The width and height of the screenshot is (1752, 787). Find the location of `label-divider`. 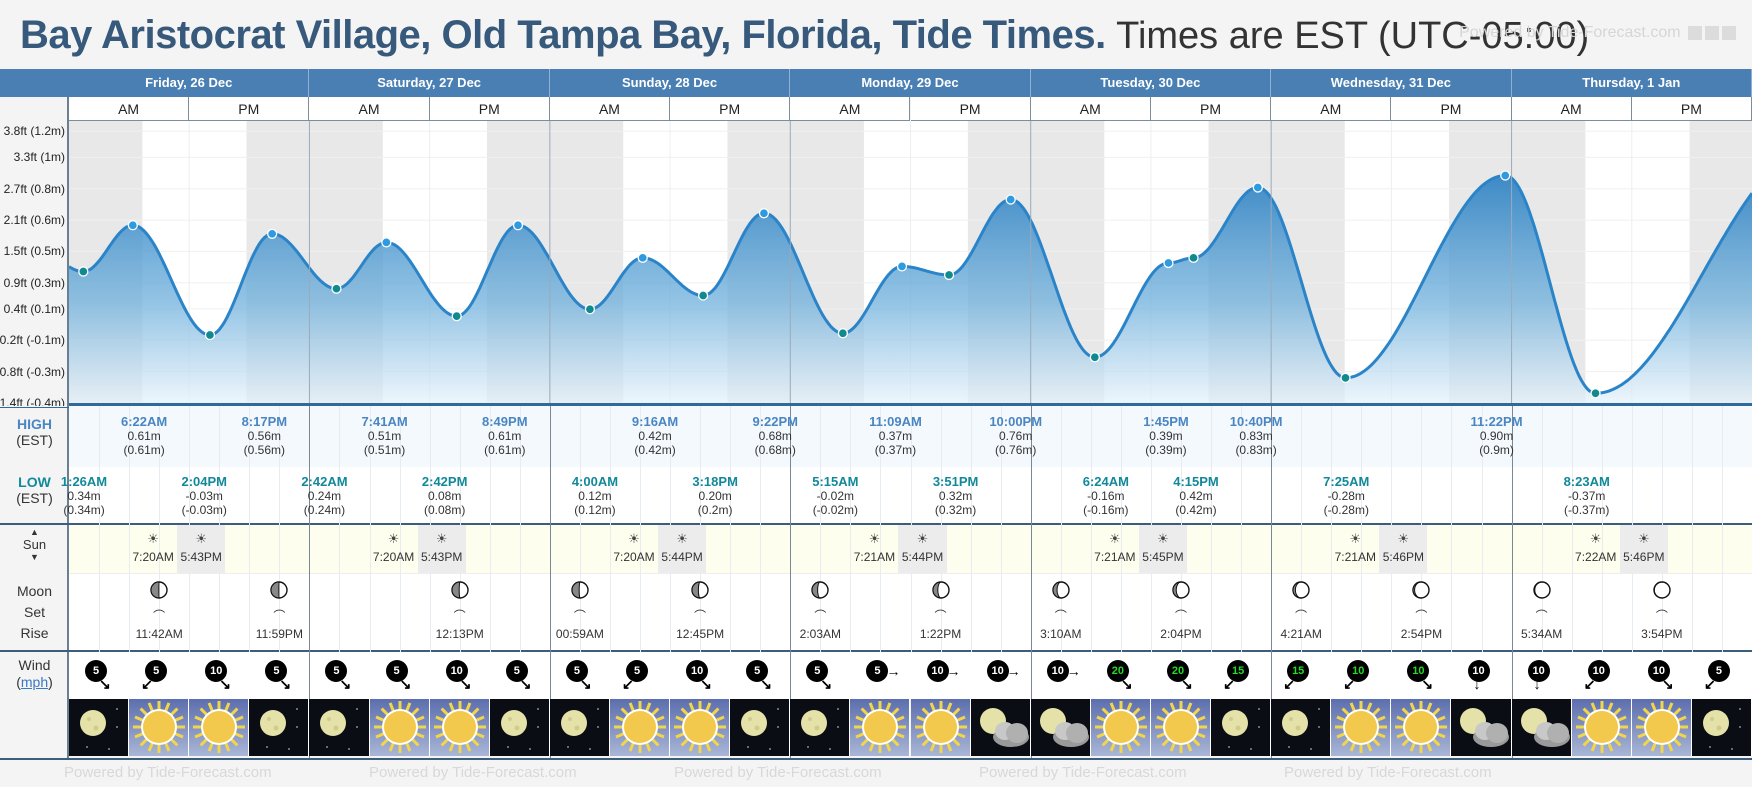

label-divider is located at coordinates (34, 524).